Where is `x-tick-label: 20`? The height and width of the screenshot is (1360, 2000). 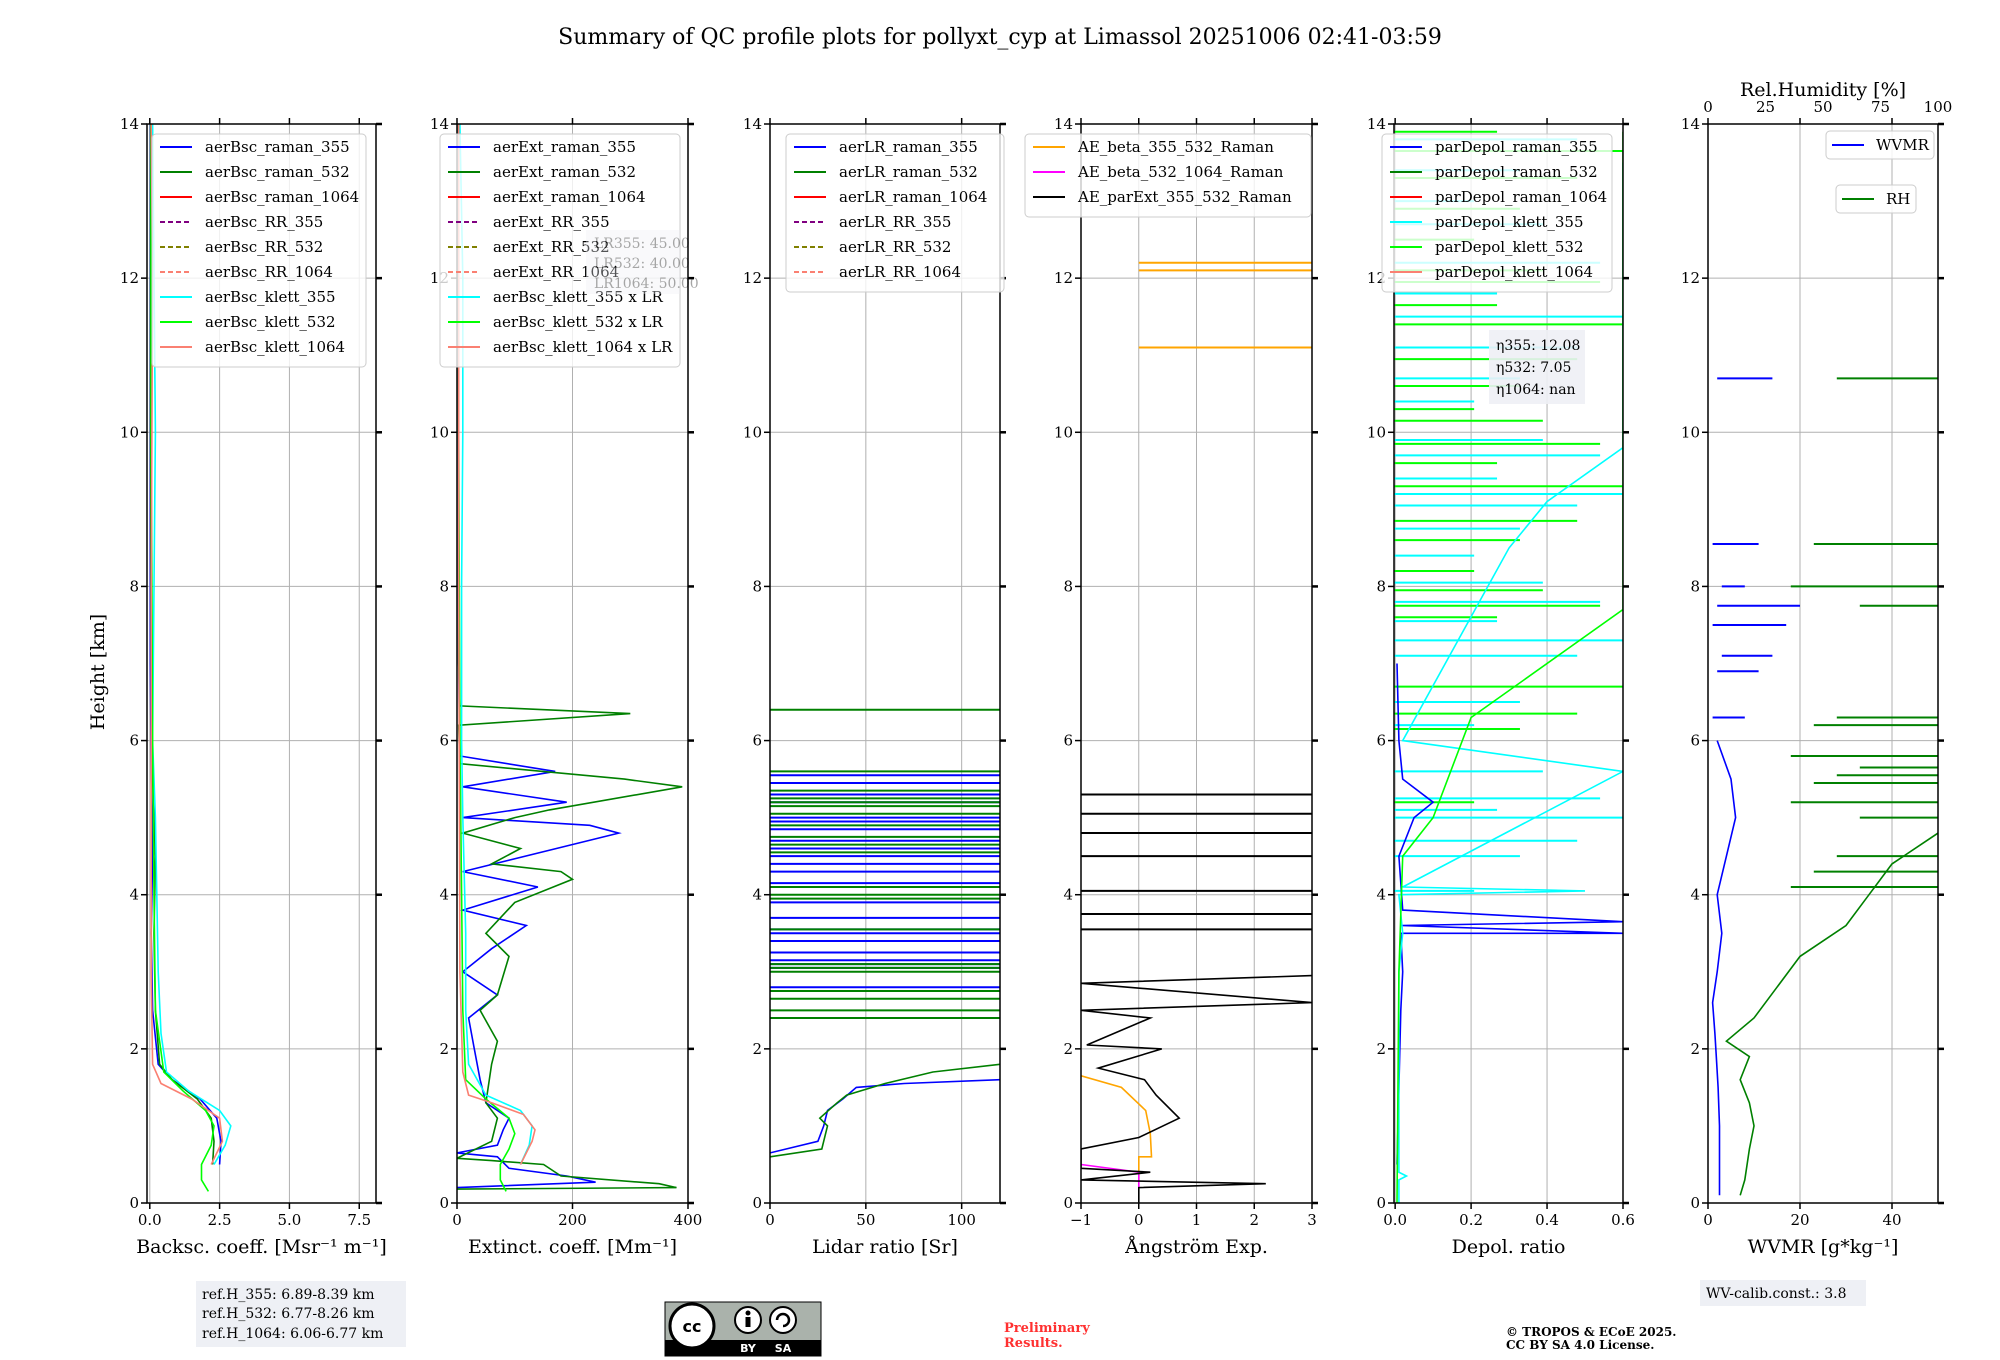 x-tick-label: 20 is located at coordinates (1799, 1220).